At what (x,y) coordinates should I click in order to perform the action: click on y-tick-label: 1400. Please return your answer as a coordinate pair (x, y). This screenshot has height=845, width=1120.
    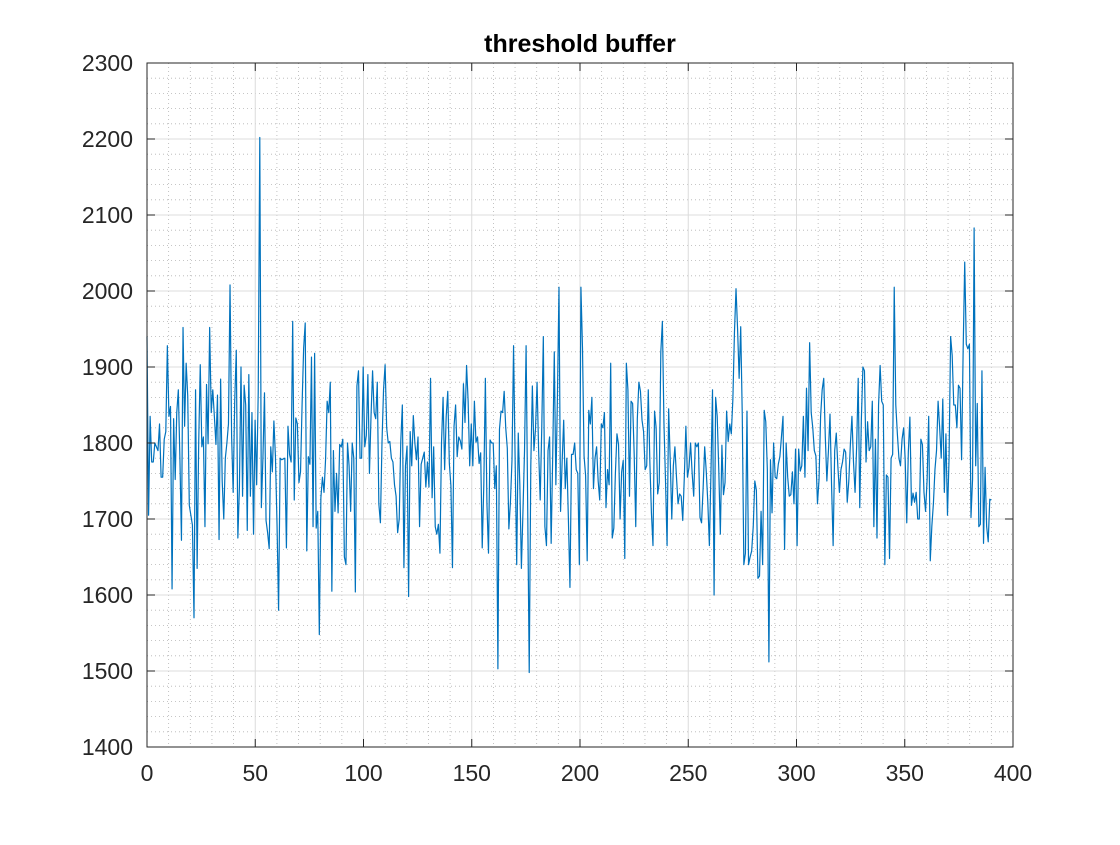
    Looking at the image, I should click on (107, 747).